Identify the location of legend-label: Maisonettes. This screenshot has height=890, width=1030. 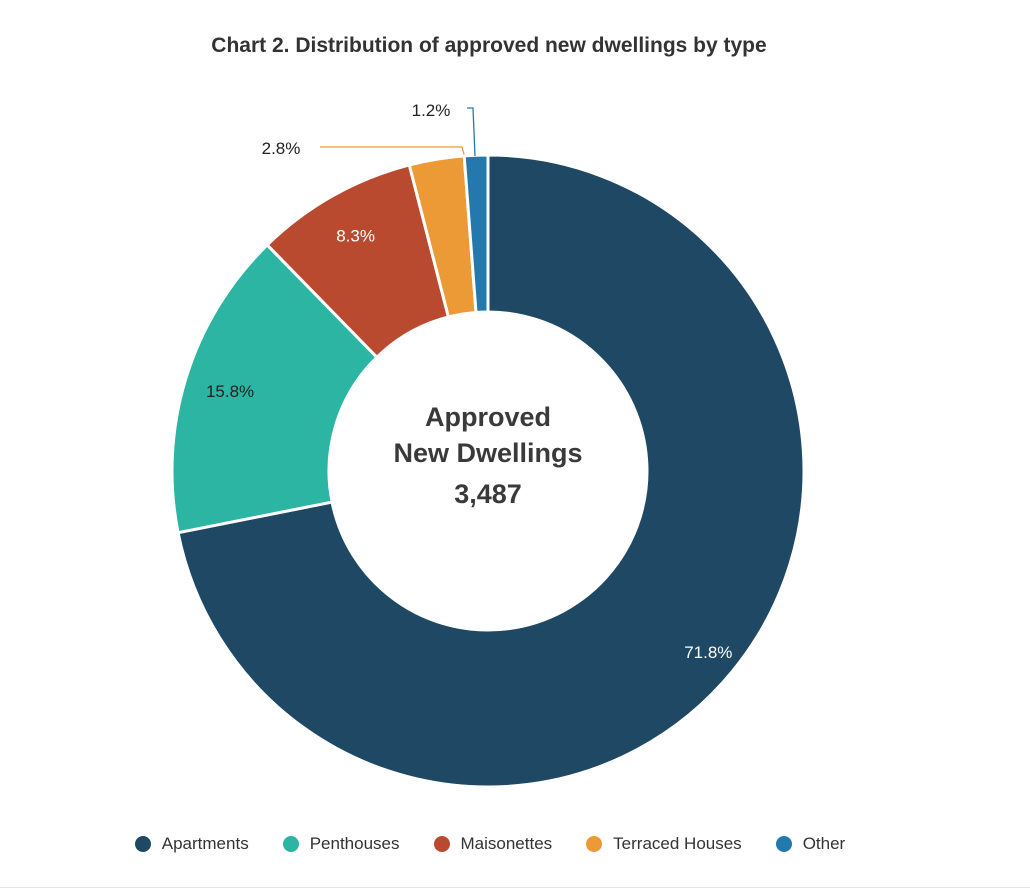
(506, 843).